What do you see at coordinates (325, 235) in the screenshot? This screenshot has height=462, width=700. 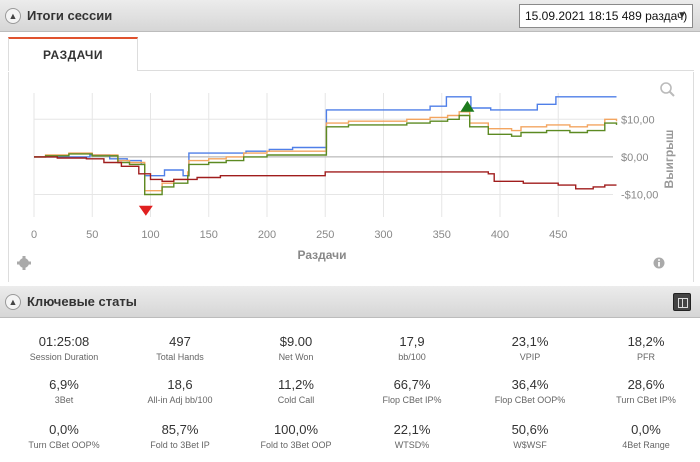 I see `x-tick-label: 250` at bounding box center [325, 235].